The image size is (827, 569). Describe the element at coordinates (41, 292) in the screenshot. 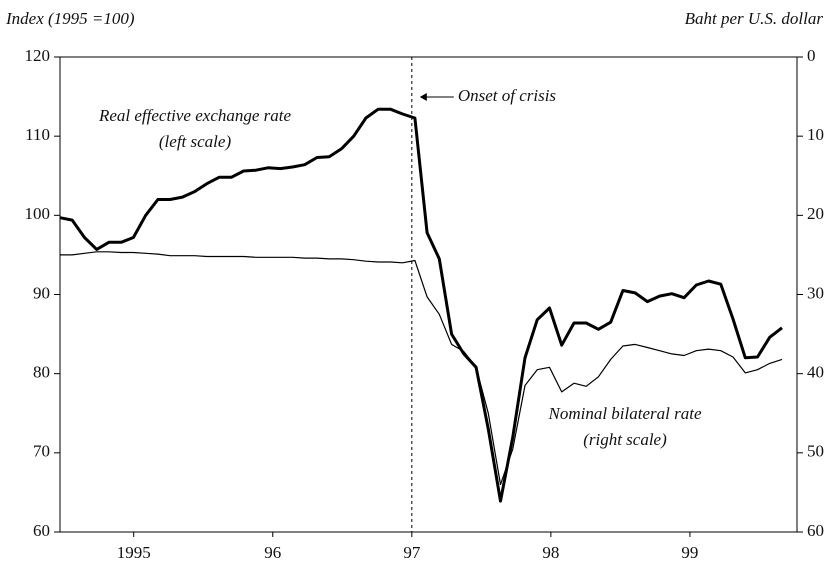

I see `y-tick-label: 90` at that location.